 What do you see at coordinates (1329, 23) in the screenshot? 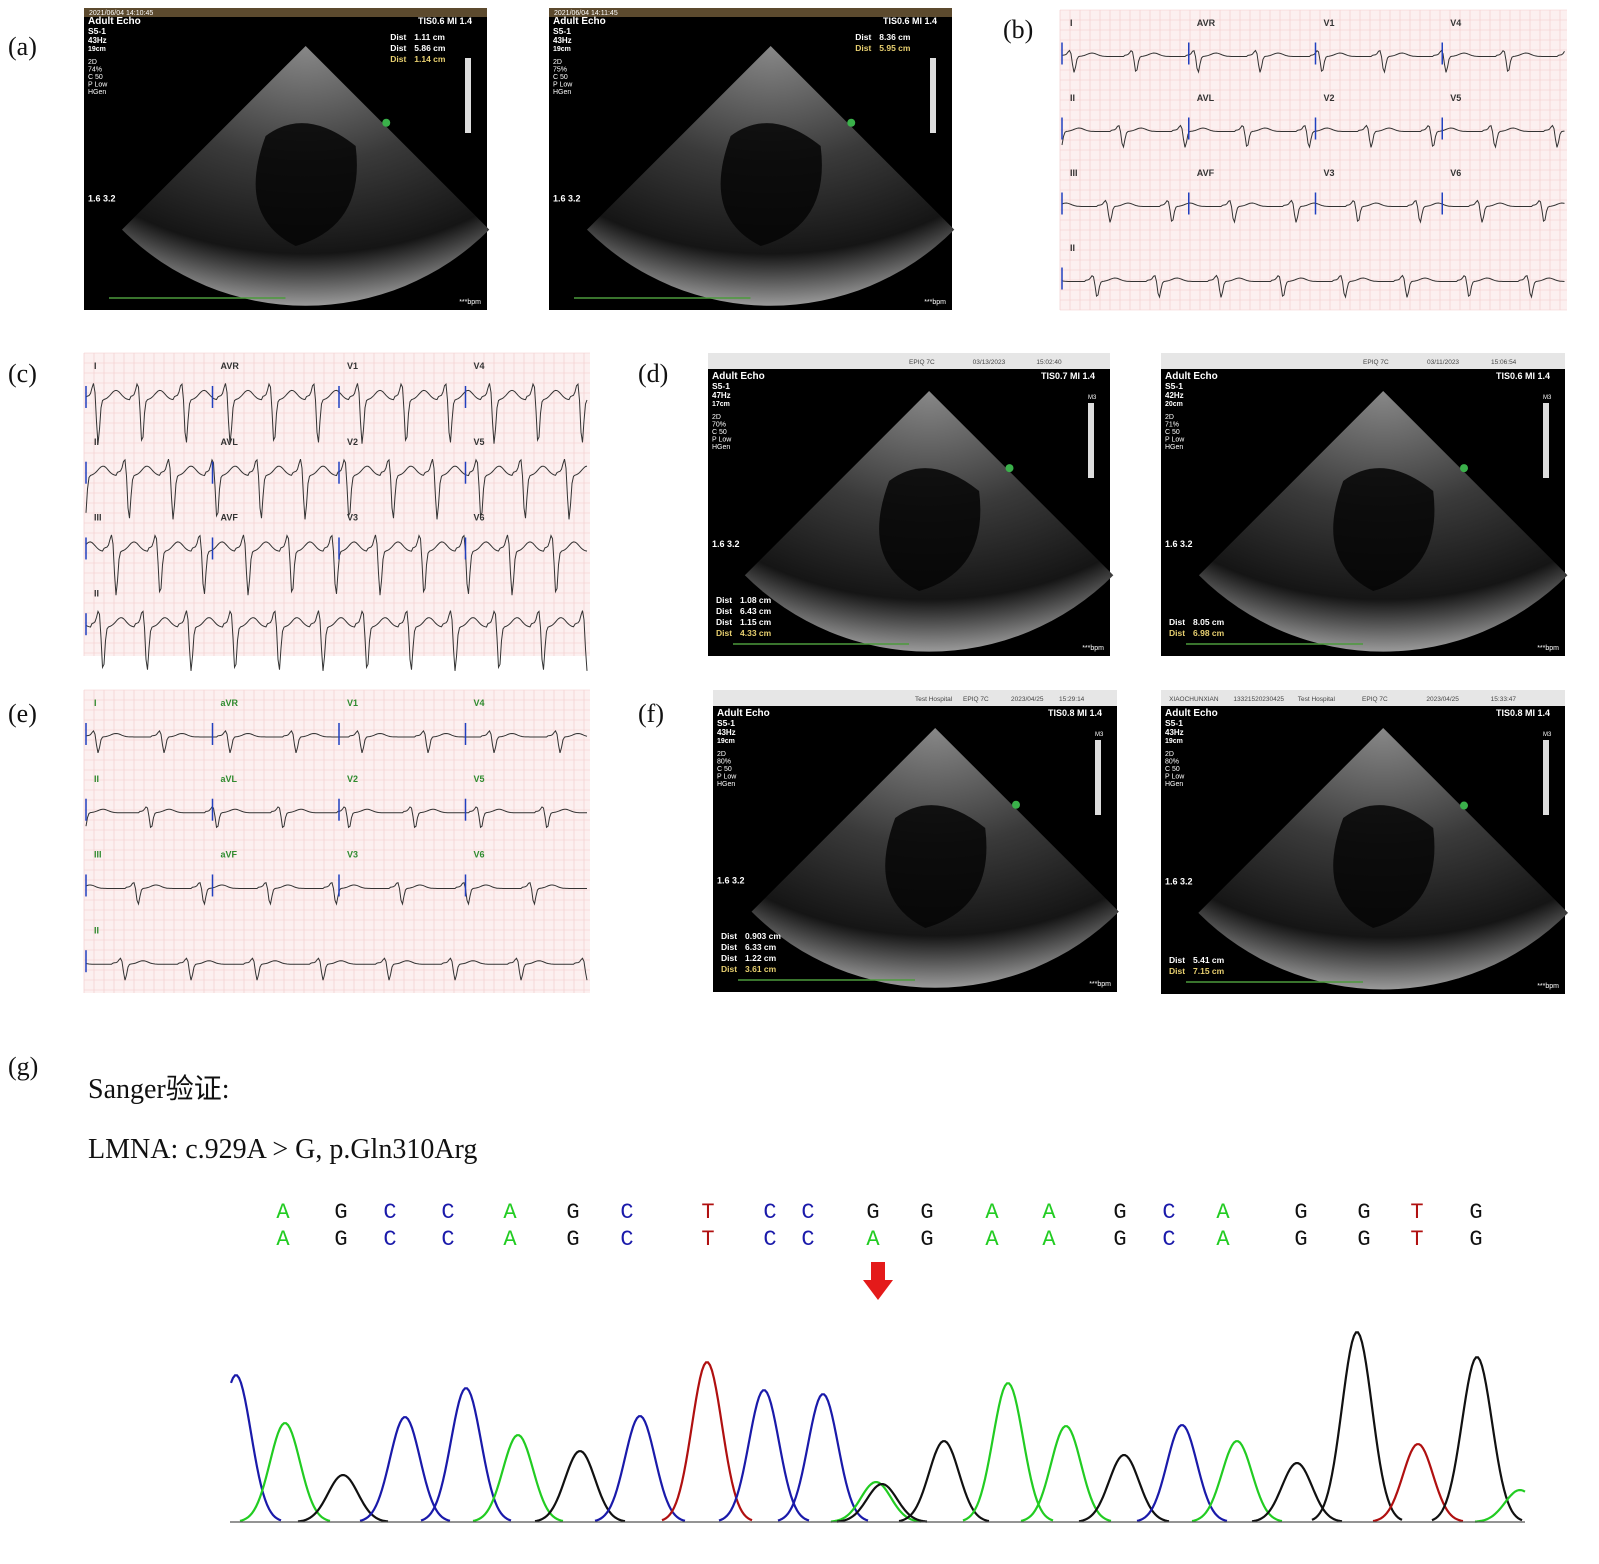
I see `lead-label: V1` at bounding box center [1329, 23].